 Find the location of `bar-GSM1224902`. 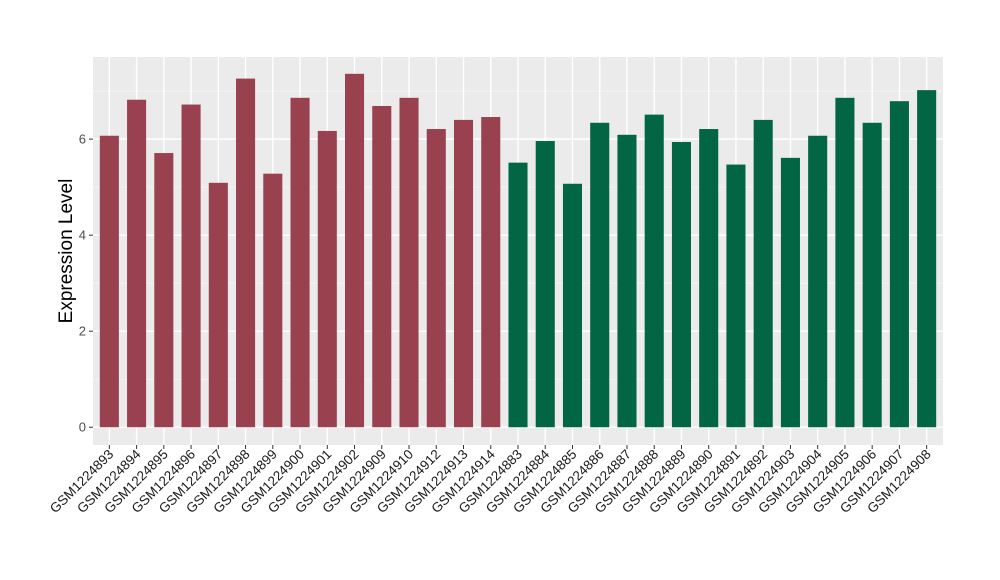

bar-GSM1224902 is located at coordinates (355, 250).